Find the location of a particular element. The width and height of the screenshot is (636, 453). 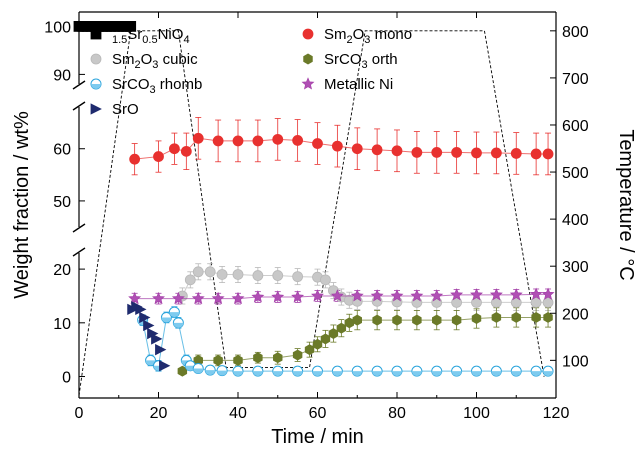

y-left-tick-label: 0 is located at coordinates (66, 378).